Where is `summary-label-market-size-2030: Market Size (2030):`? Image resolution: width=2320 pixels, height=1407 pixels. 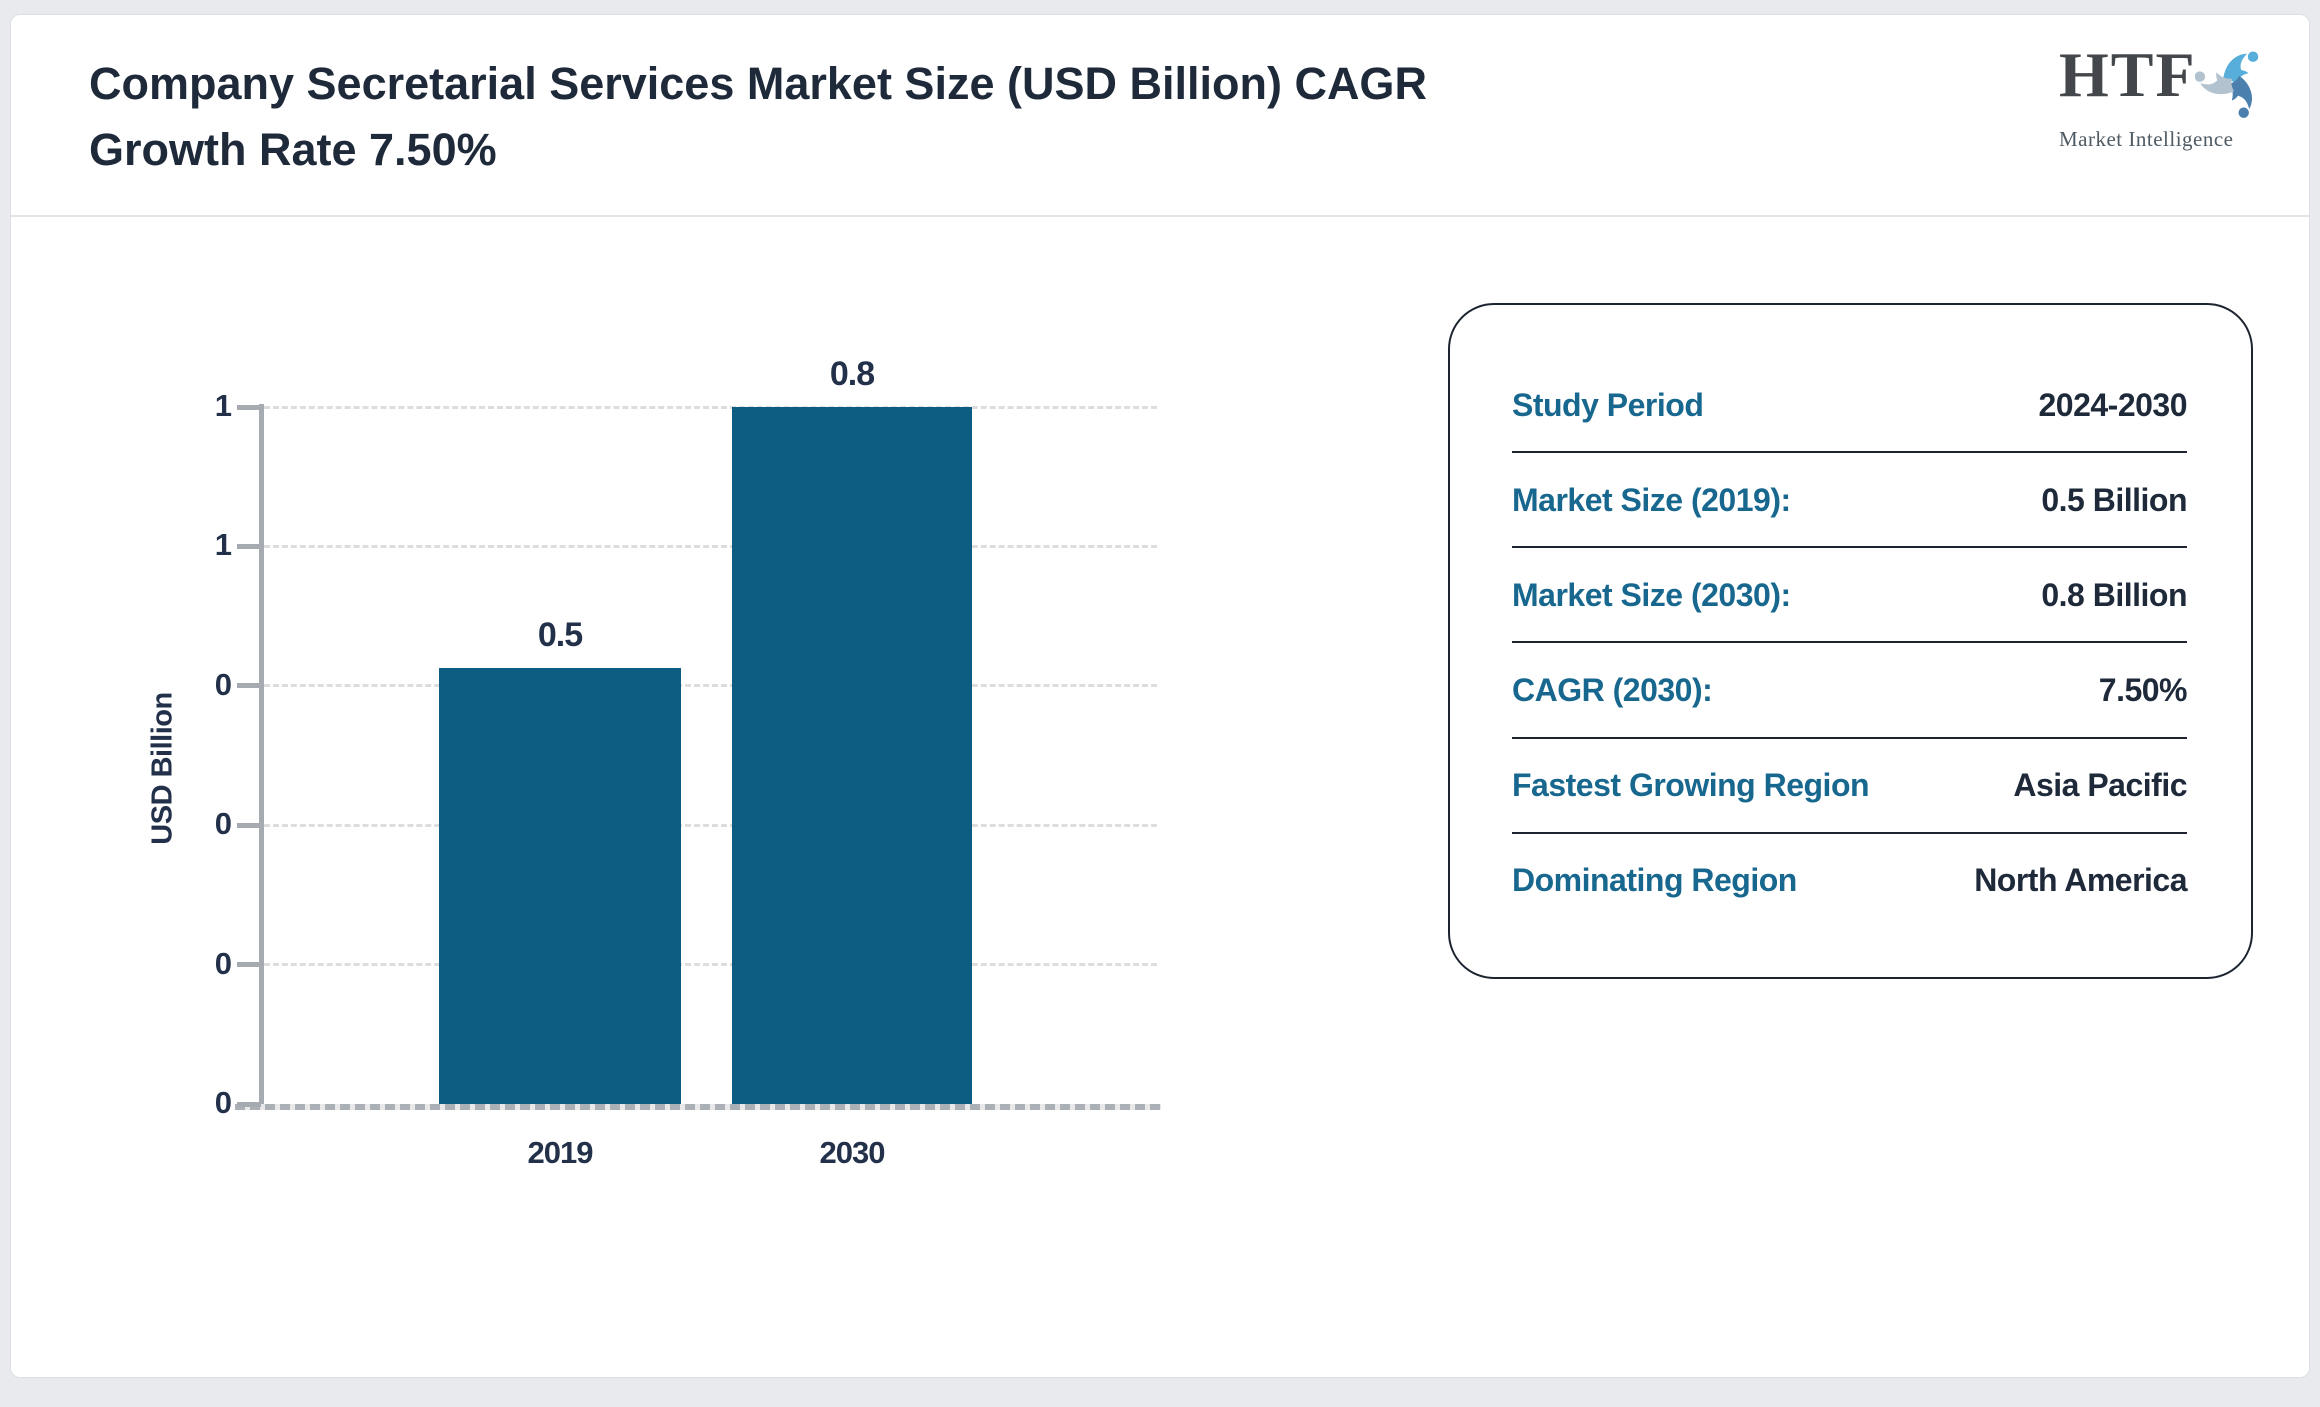
summary-label-market-size-2030: Market Size (2030): is located at coordinates (1651, 594).